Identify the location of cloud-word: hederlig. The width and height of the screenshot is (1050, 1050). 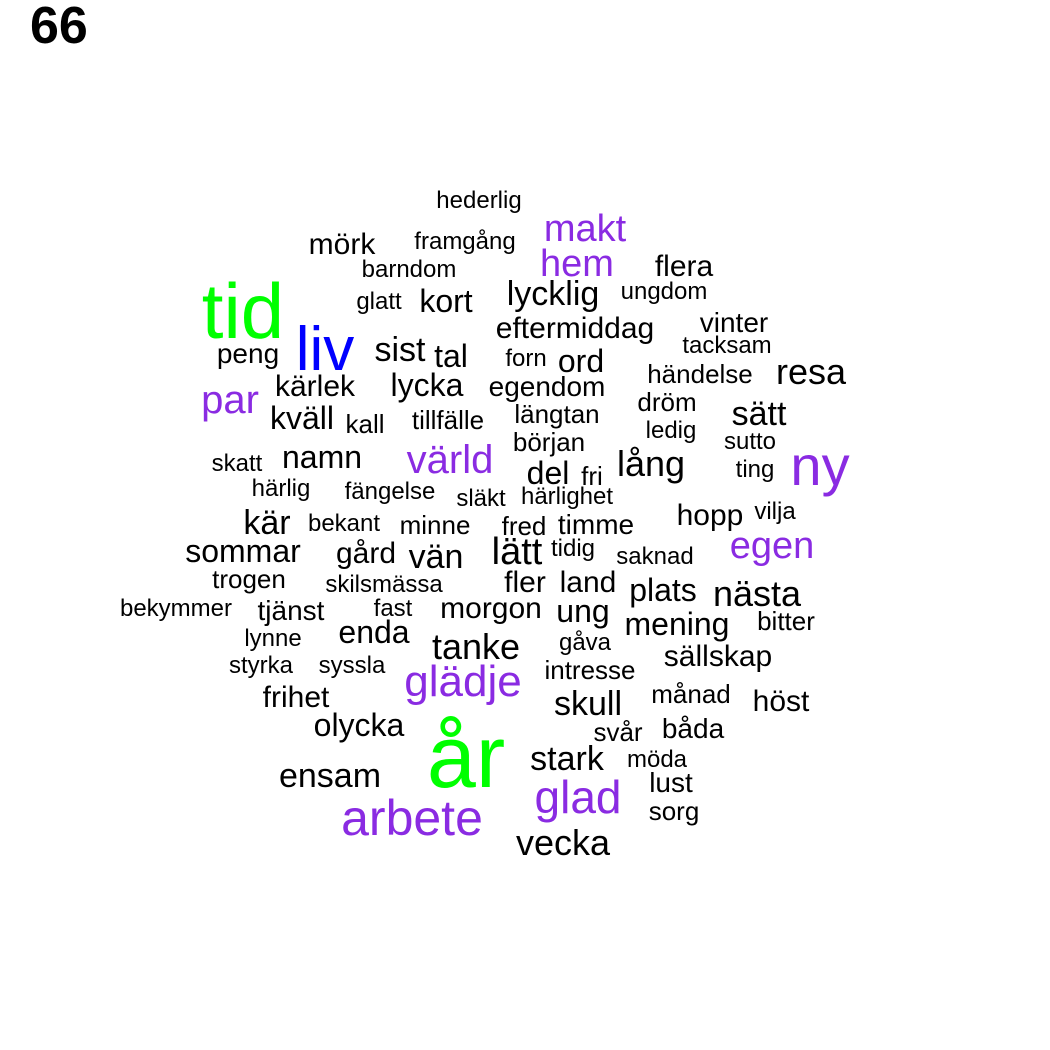
(479, 200).